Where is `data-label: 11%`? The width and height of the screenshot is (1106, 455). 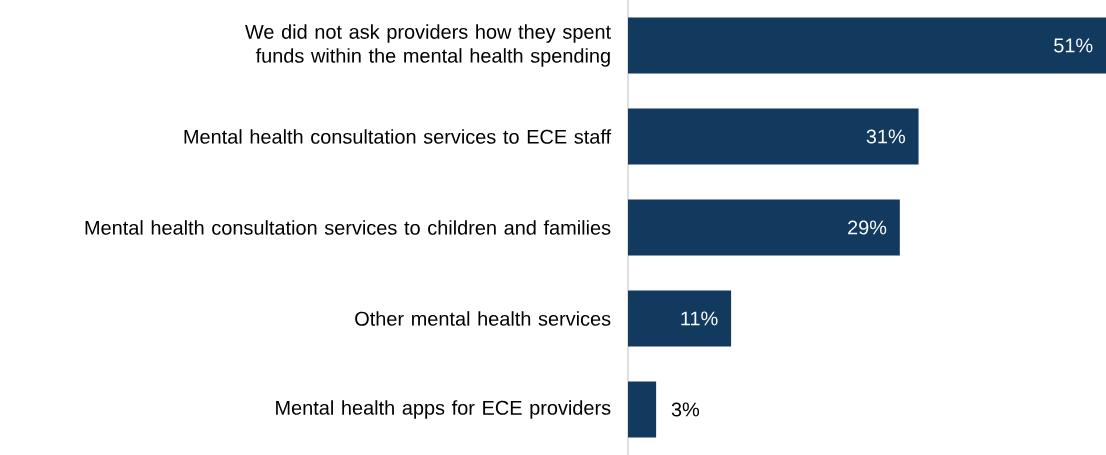
data-label: 11% is located at coordinates (699, 318).